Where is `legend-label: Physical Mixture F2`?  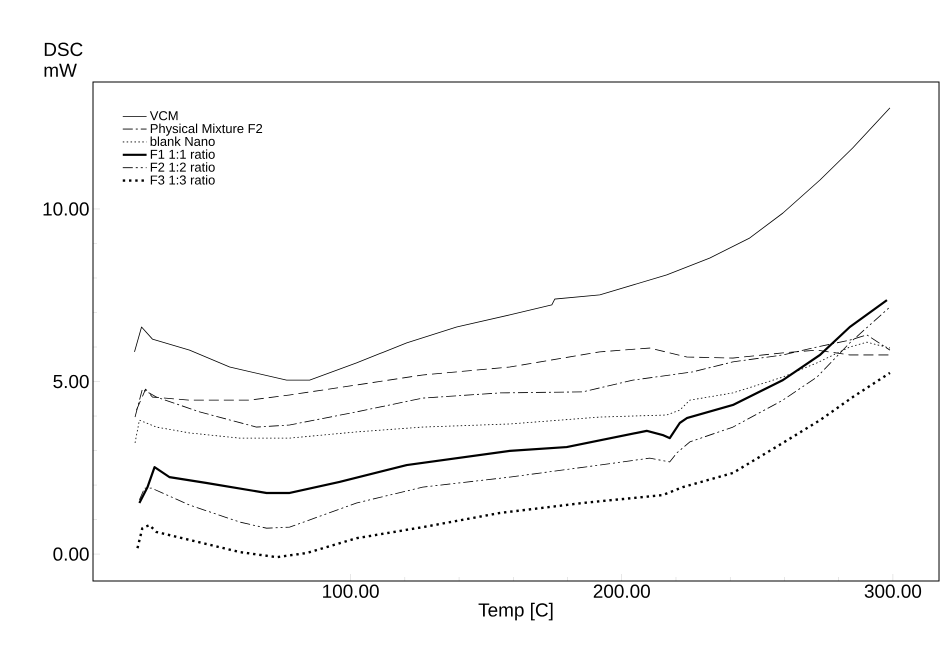
legend-label: Physical Mixture F2 is located at coordinates (206, 130).